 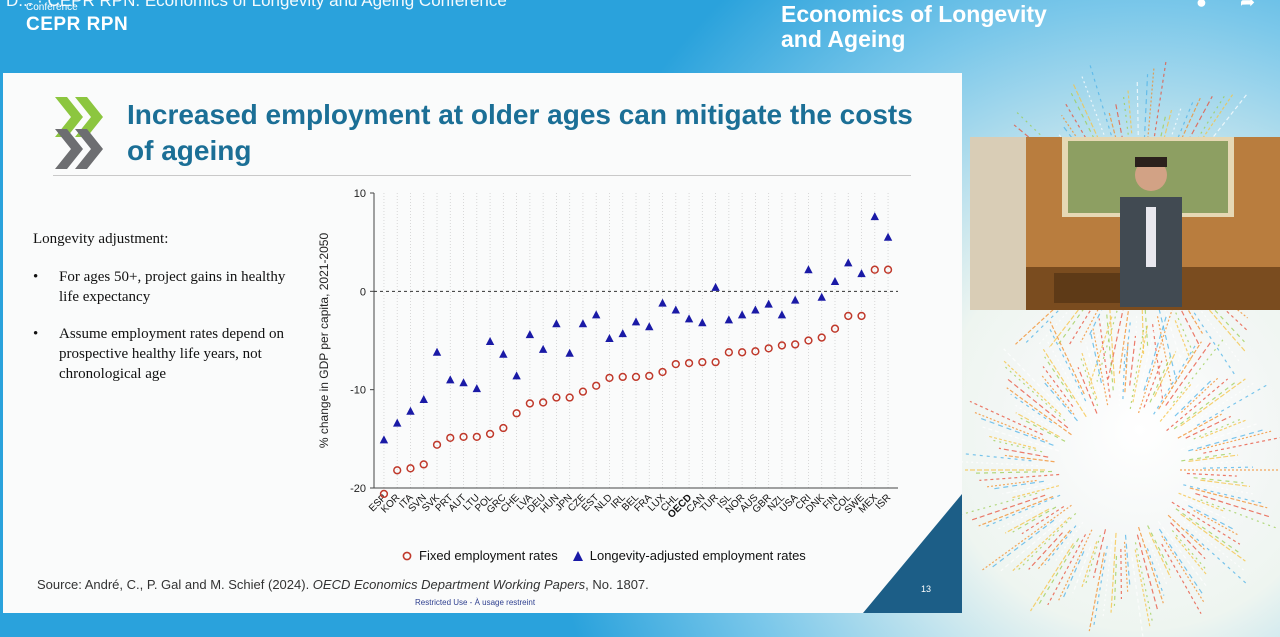 I want to click on share-icon: ➦, so click(x=1248, y=6).